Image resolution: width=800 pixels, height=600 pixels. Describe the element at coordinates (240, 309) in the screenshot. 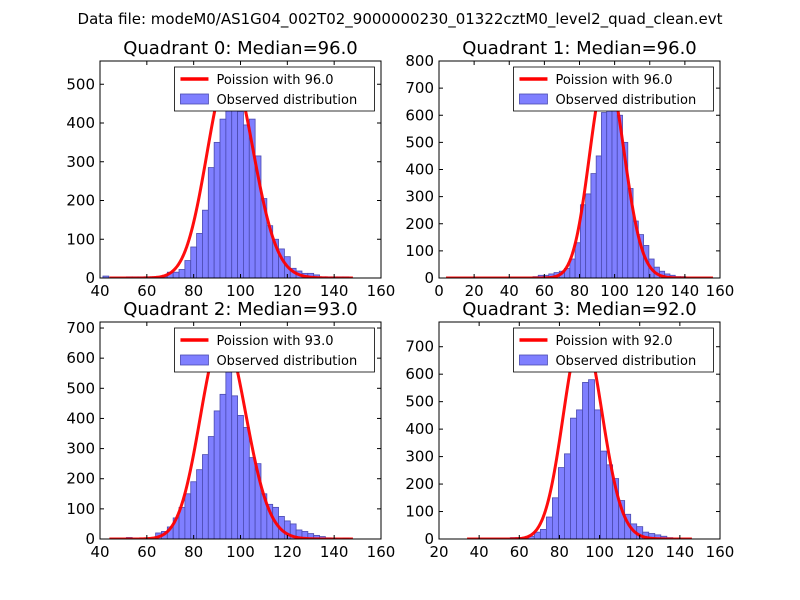

I see `panel-title: Quadrant 2: Median=93.0` at that location.